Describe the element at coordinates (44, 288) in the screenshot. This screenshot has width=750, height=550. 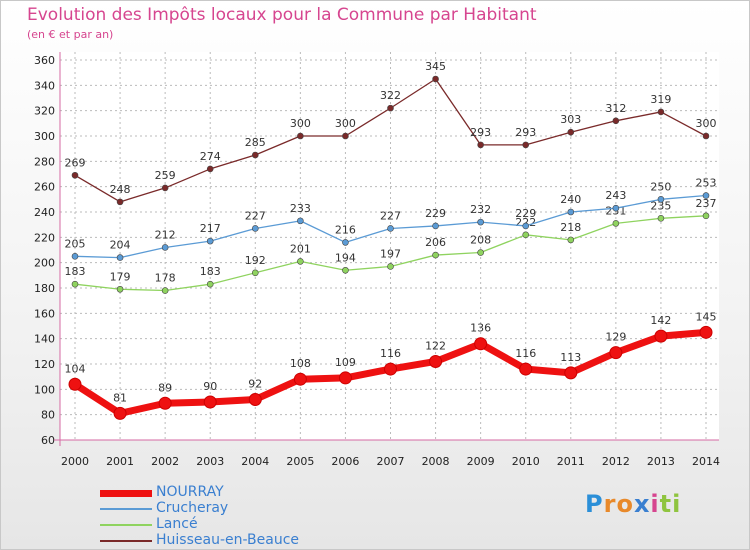
I see `y-tick-label: 180` at that location.